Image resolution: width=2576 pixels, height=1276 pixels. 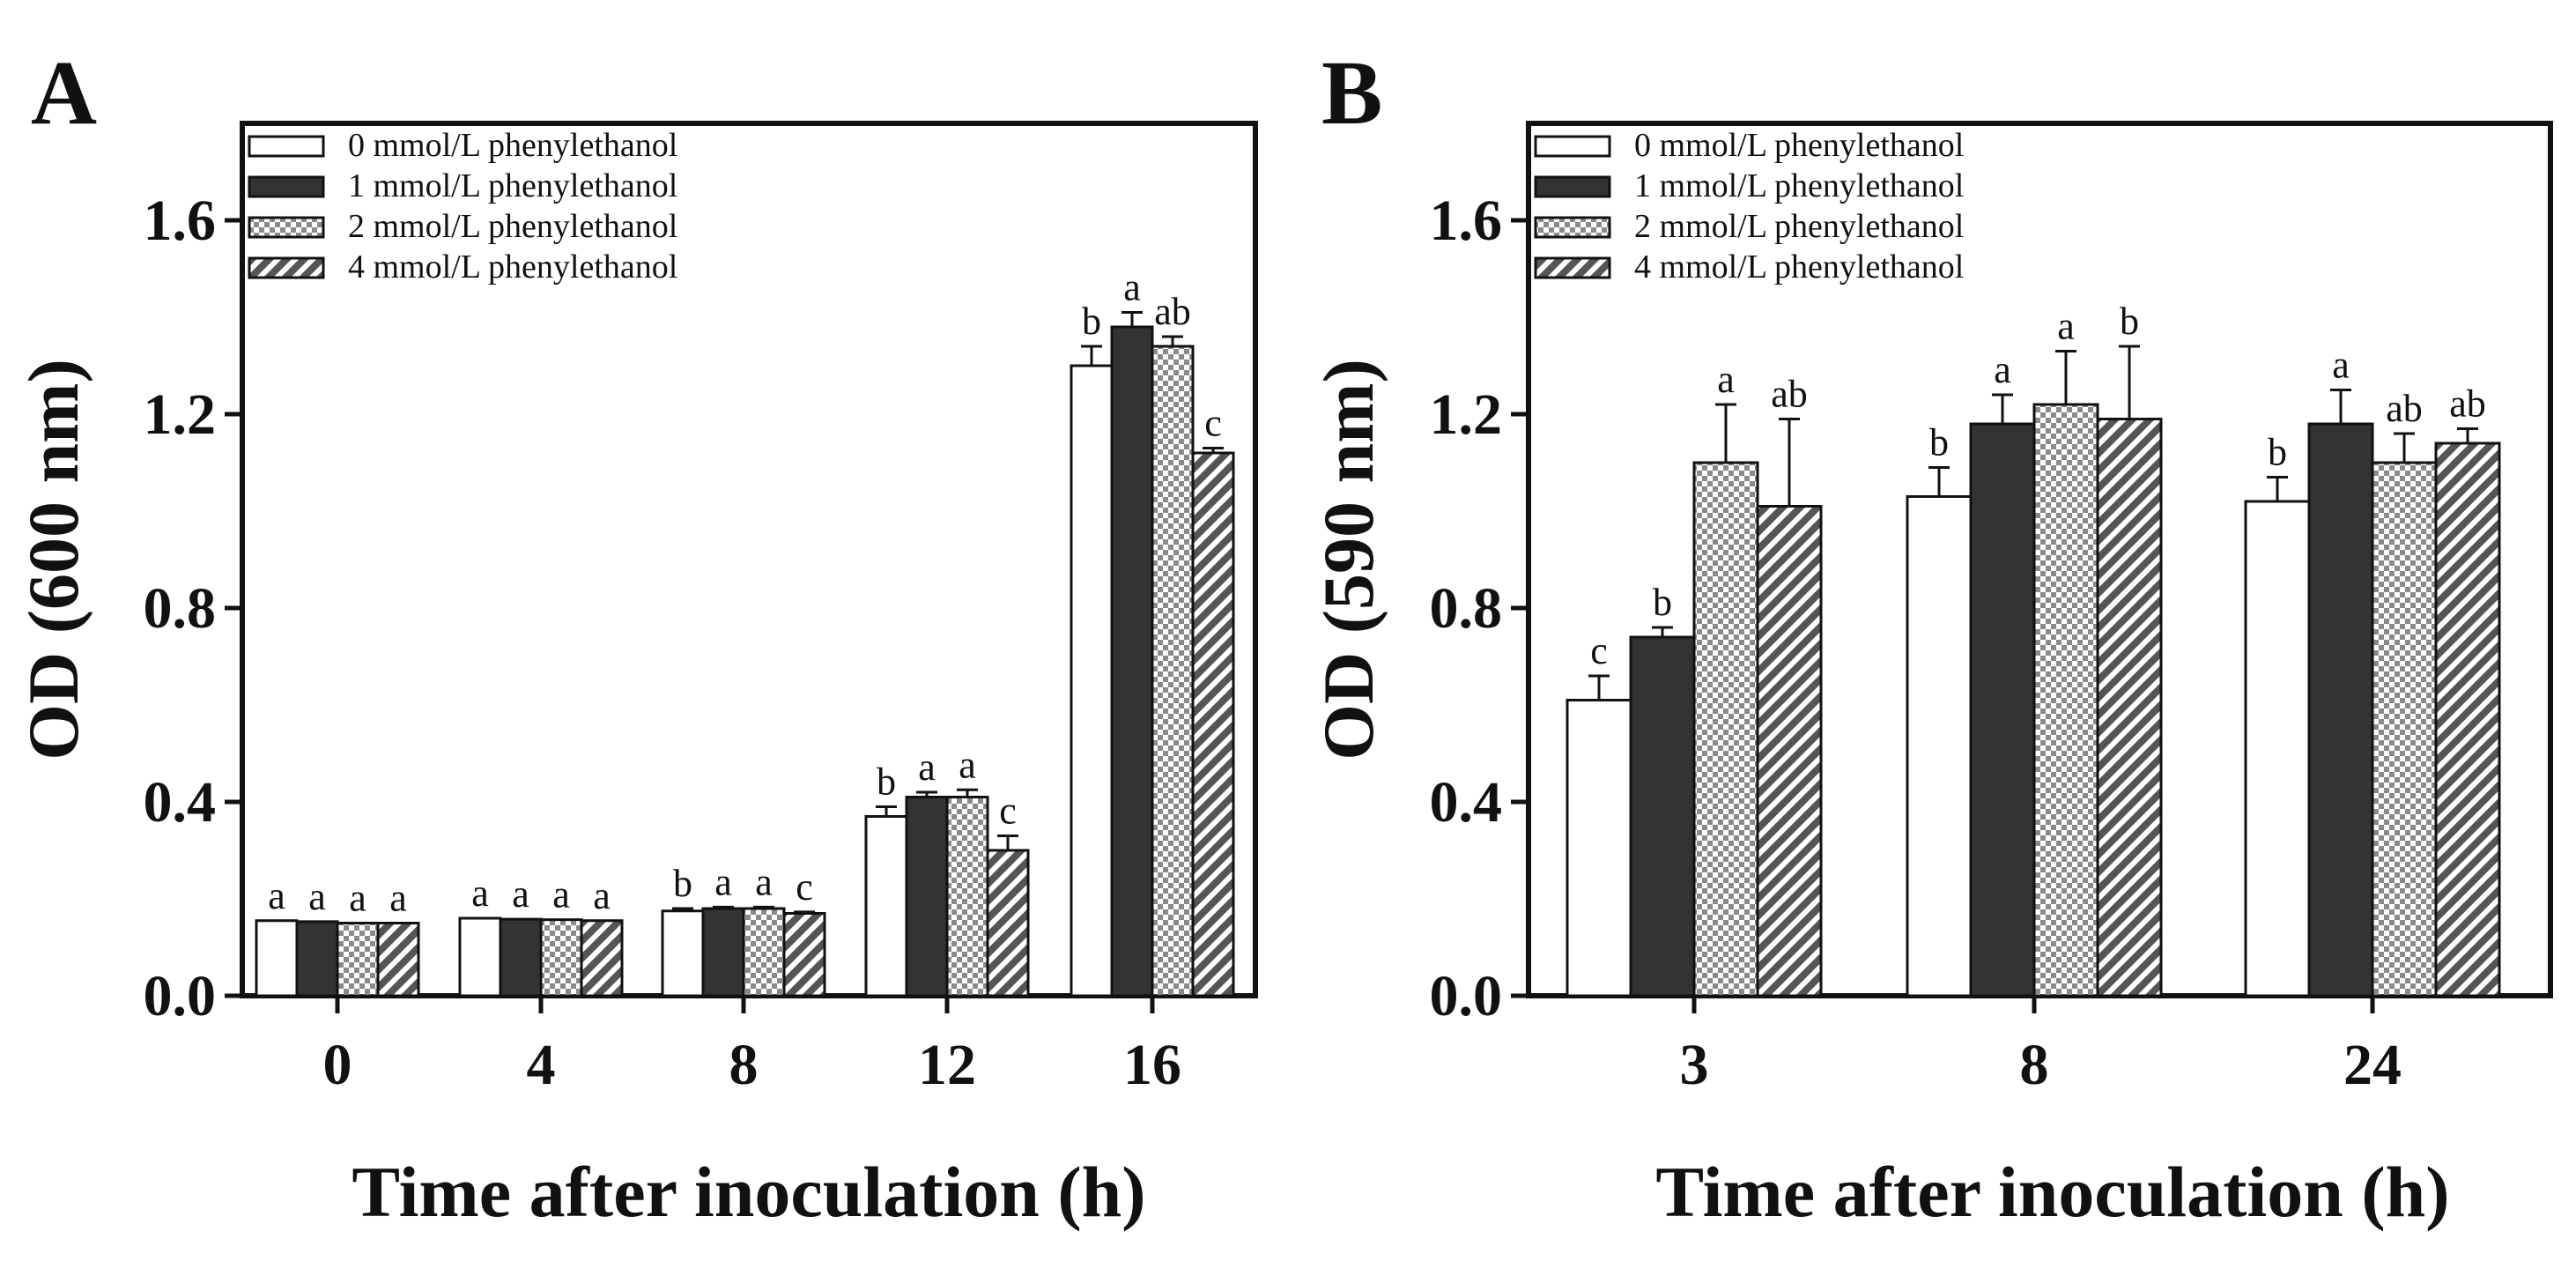 What do you see at coordinates (512, 145) in the screenshot?
I see `legend-label-a-0: 0 mmol/L phenylethanol` at bounding box center [512, 145].